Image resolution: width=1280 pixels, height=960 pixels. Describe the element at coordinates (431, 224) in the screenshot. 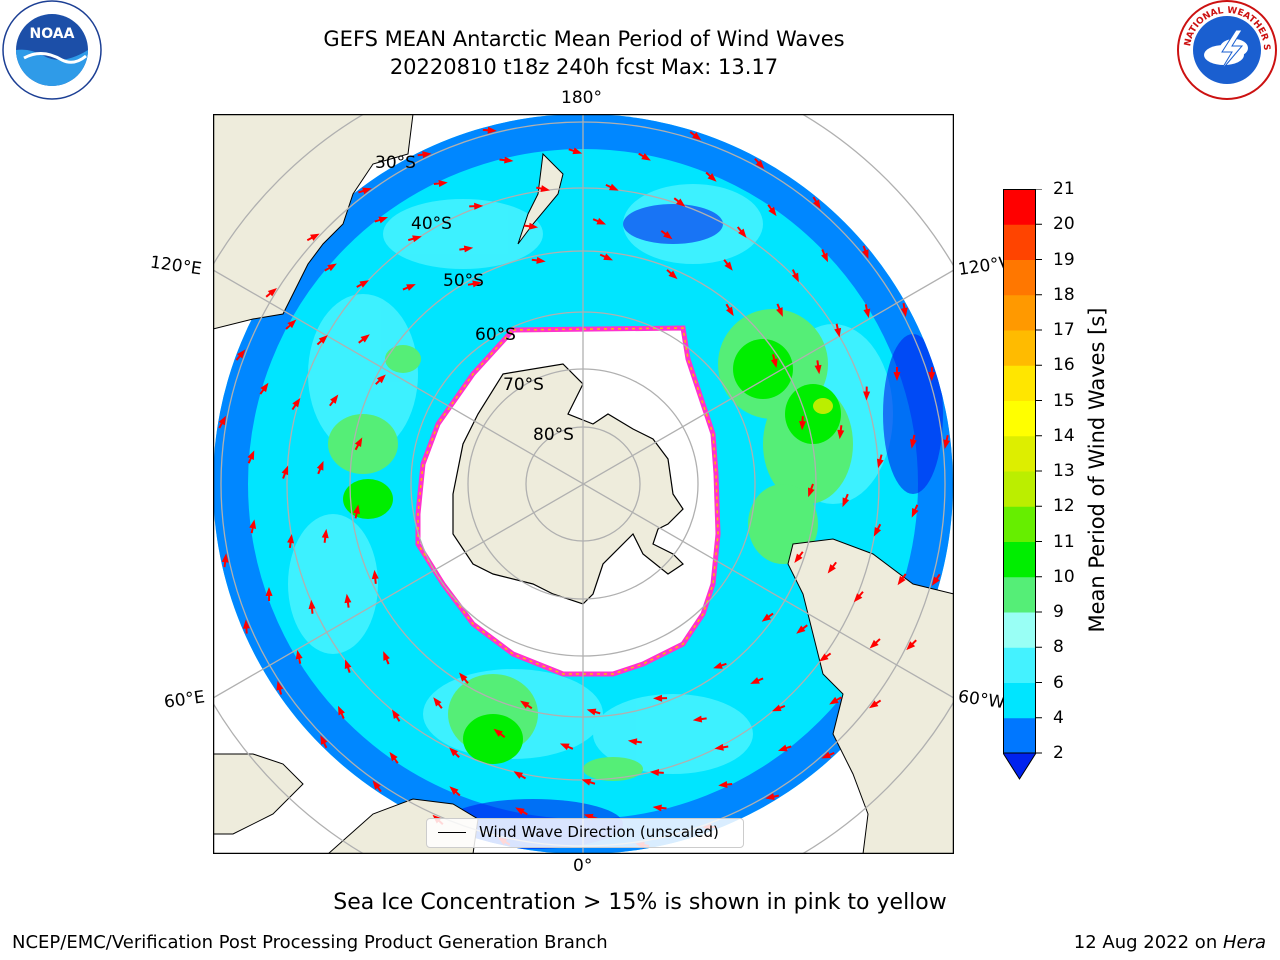

I see `lat-label-40s: 40°S` at that location.